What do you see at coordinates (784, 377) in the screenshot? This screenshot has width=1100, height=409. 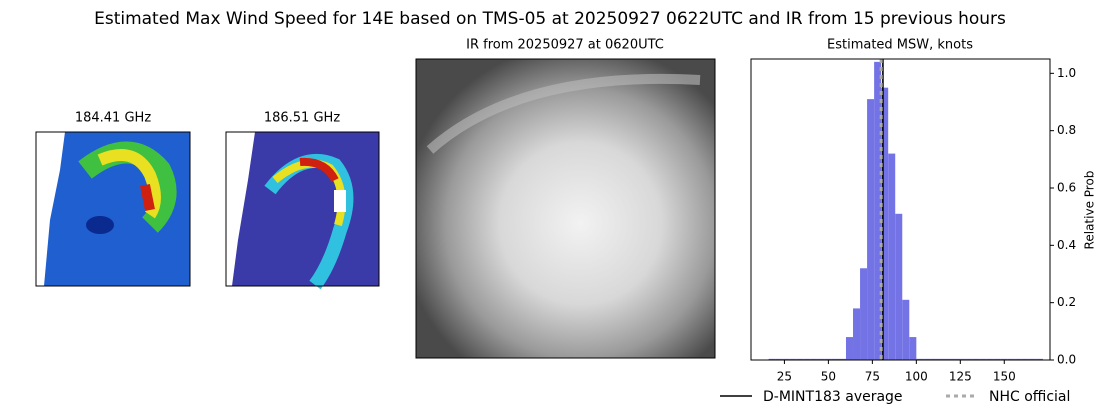 I see `x-tick-label: 25` at bounding box center [784, 377].